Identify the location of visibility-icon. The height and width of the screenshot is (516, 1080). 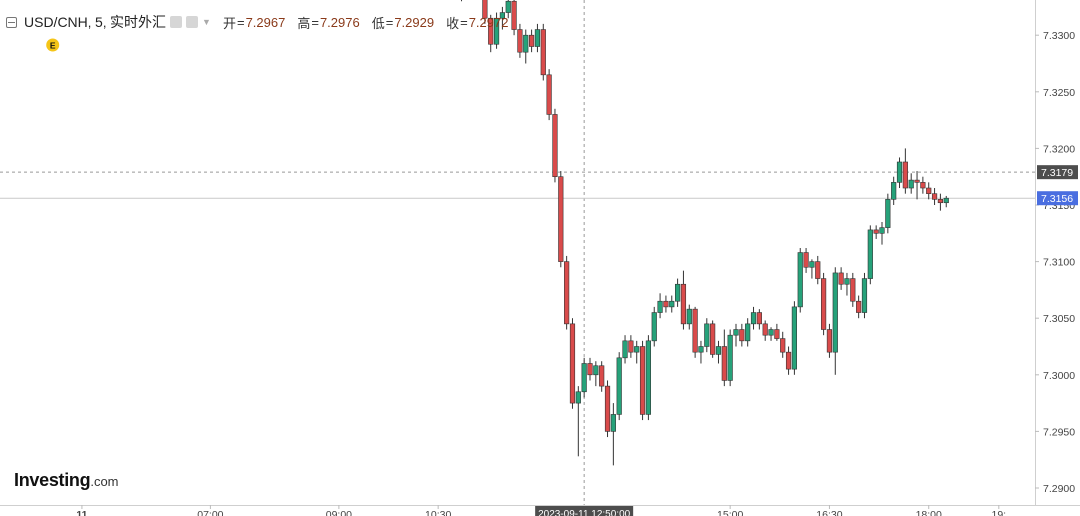
(192, 22).